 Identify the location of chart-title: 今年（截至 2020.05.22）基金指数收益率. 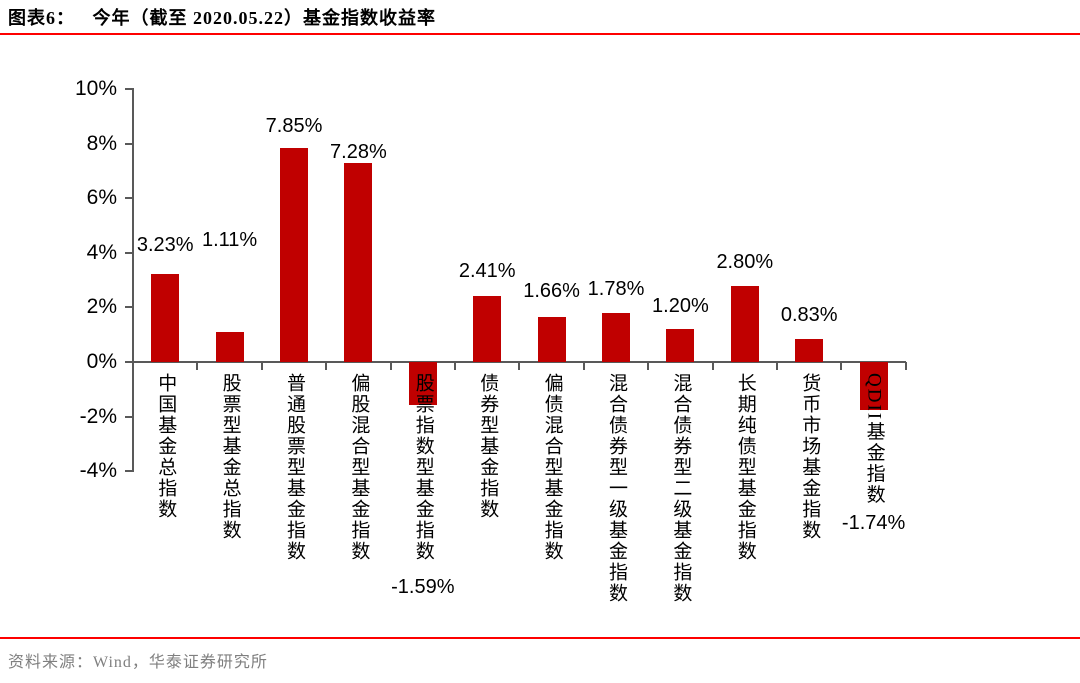
(264, 18).